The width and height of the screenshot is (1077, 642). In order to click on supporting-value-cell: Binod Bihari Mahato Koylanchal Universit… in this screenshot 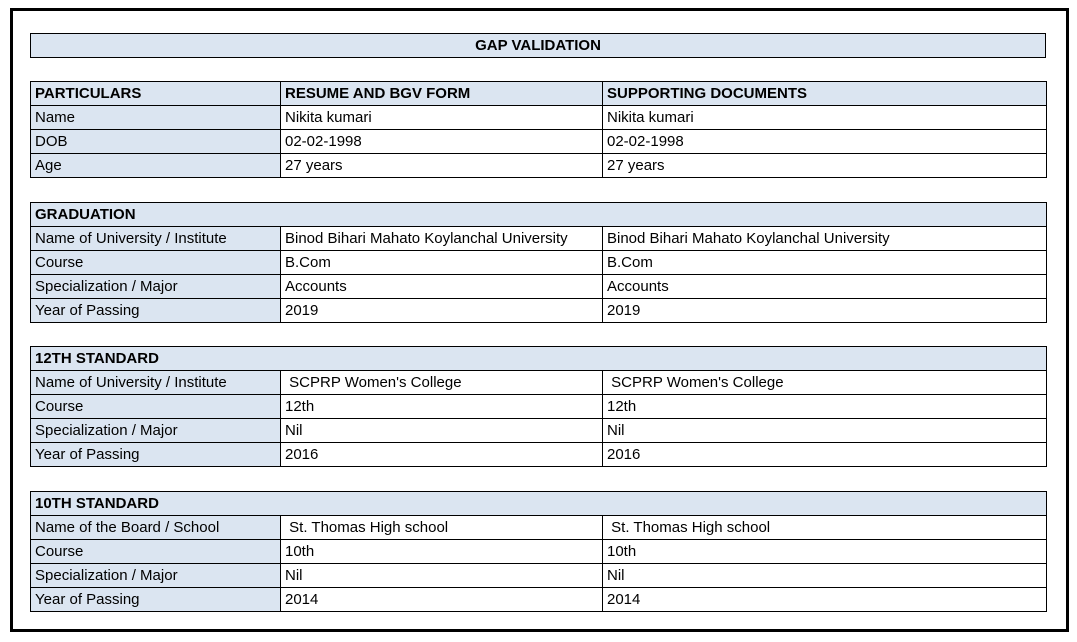, I will do `click(824, 238)`.